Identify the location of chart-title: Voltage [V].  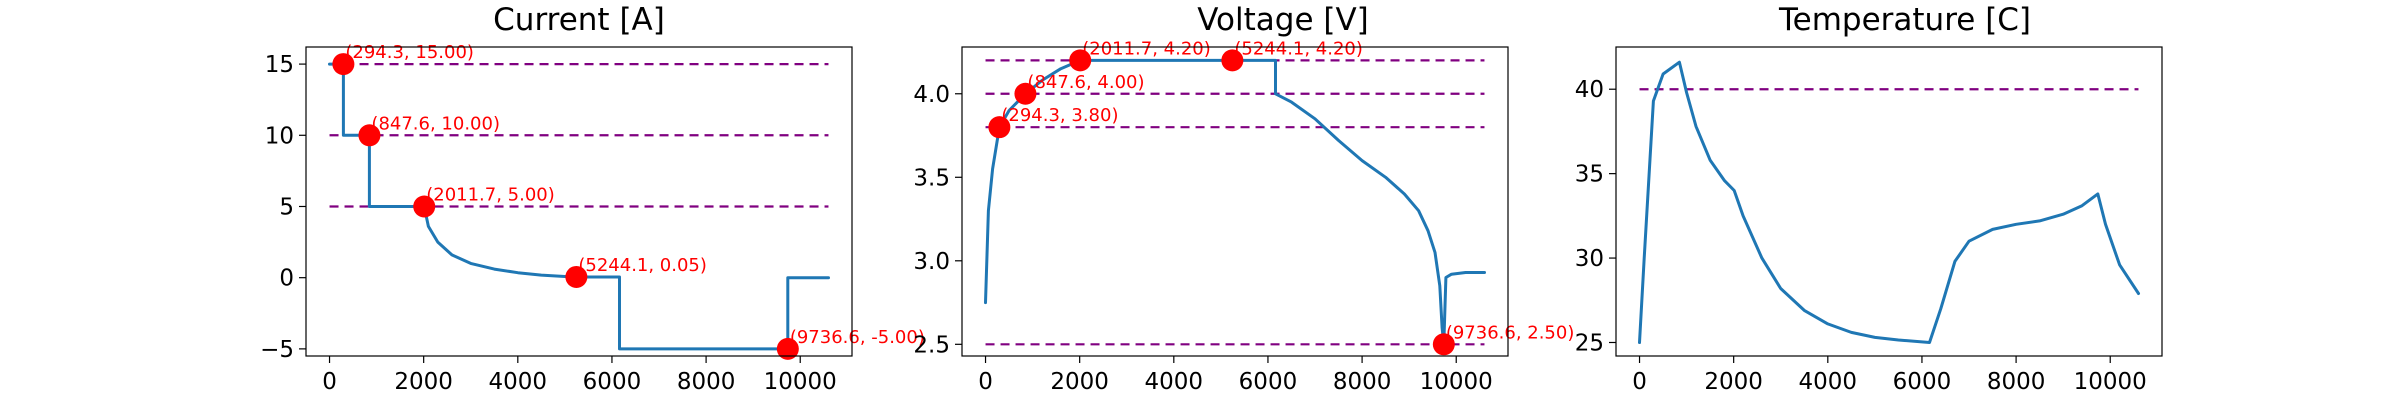
(1283, 20).